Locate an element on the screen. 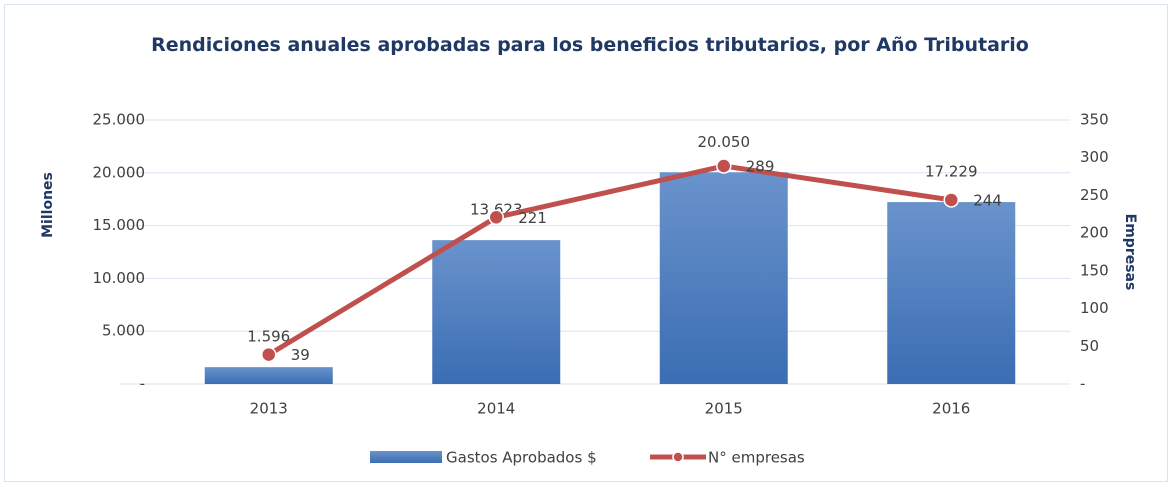  y2-axis-title: Empresas is located at coordinates (1130, 252).